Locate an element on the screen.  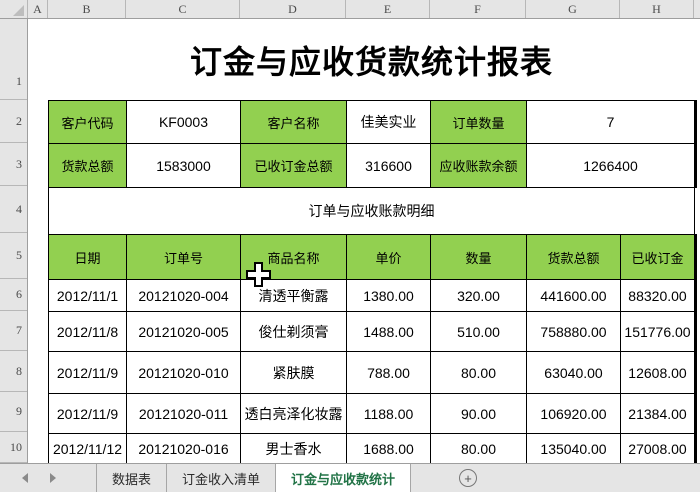
detail-header-cell: 日期 is located at coordinates (87, 257).